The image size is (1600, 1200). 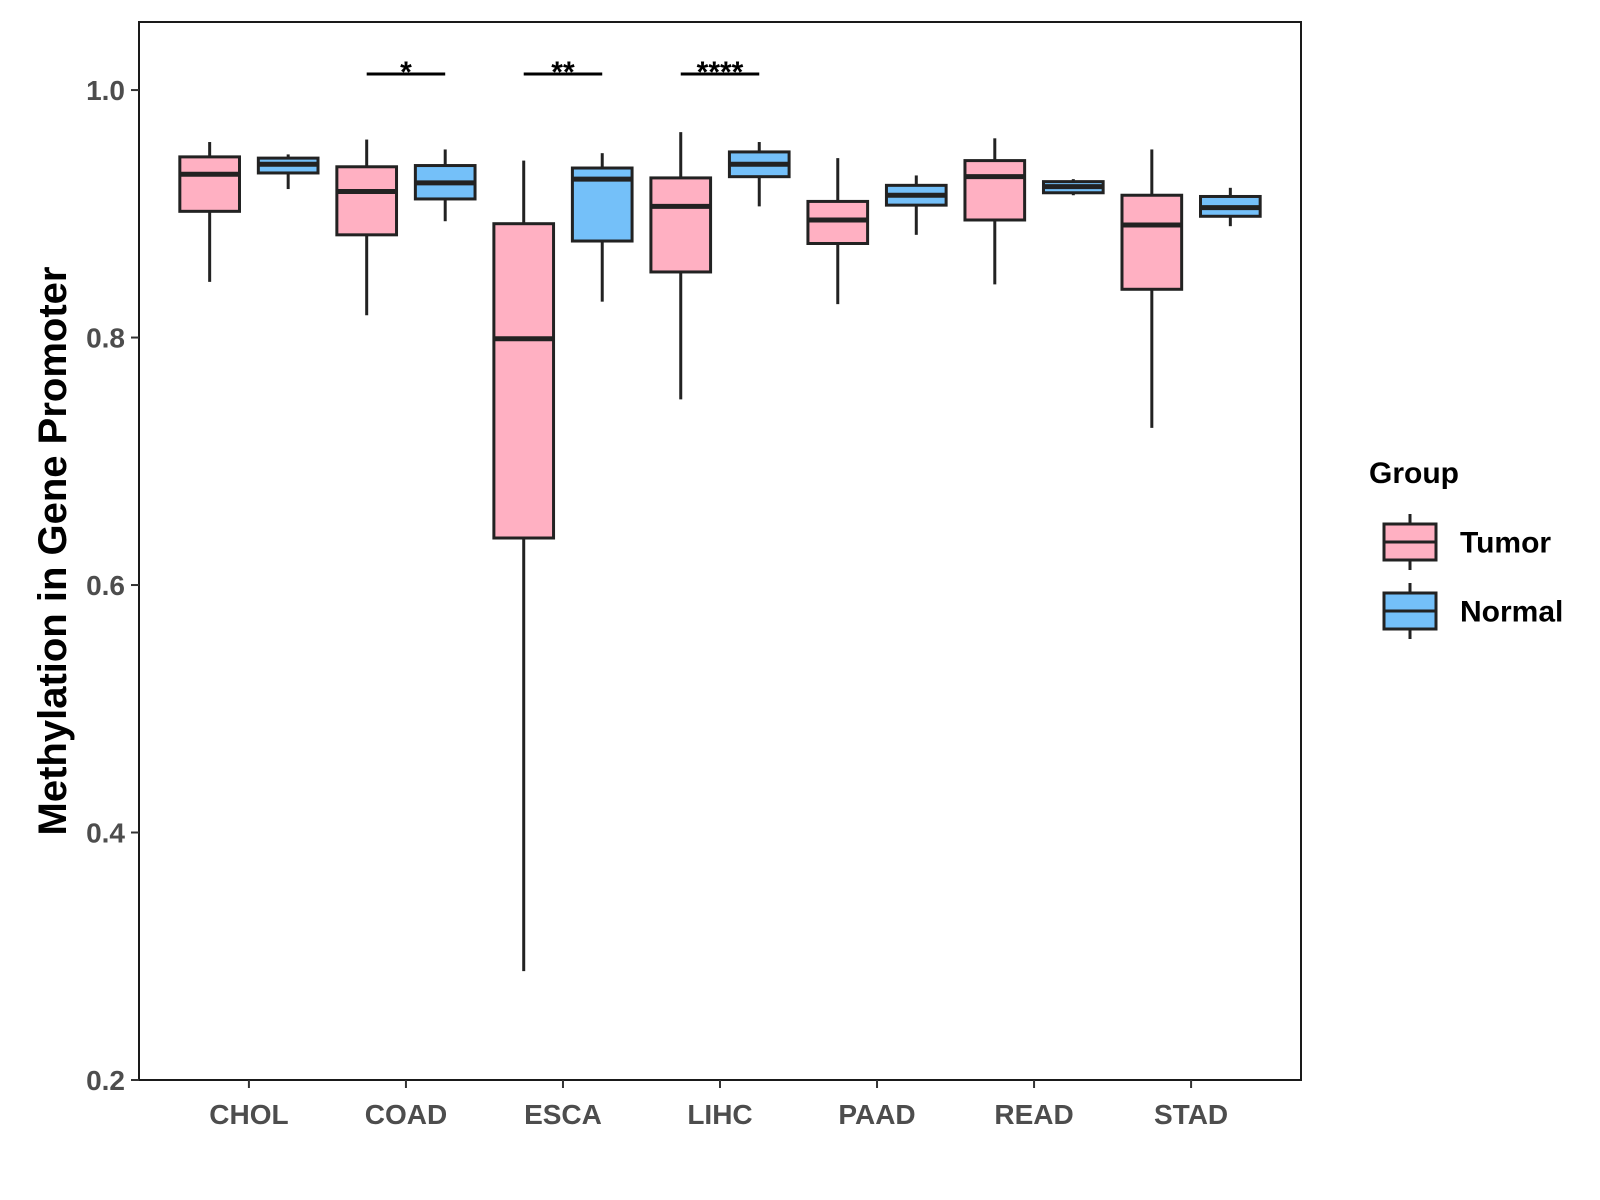 What do you see at coordinates (1230, 207) in the screenshot?
I see `box-normal-stad` at bounding box center [1230, 207].